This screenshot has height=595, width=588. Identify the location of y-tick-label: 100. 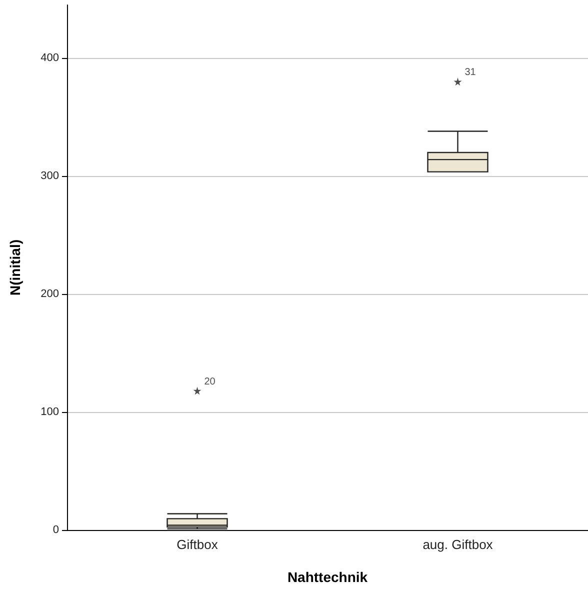
(49, 412).